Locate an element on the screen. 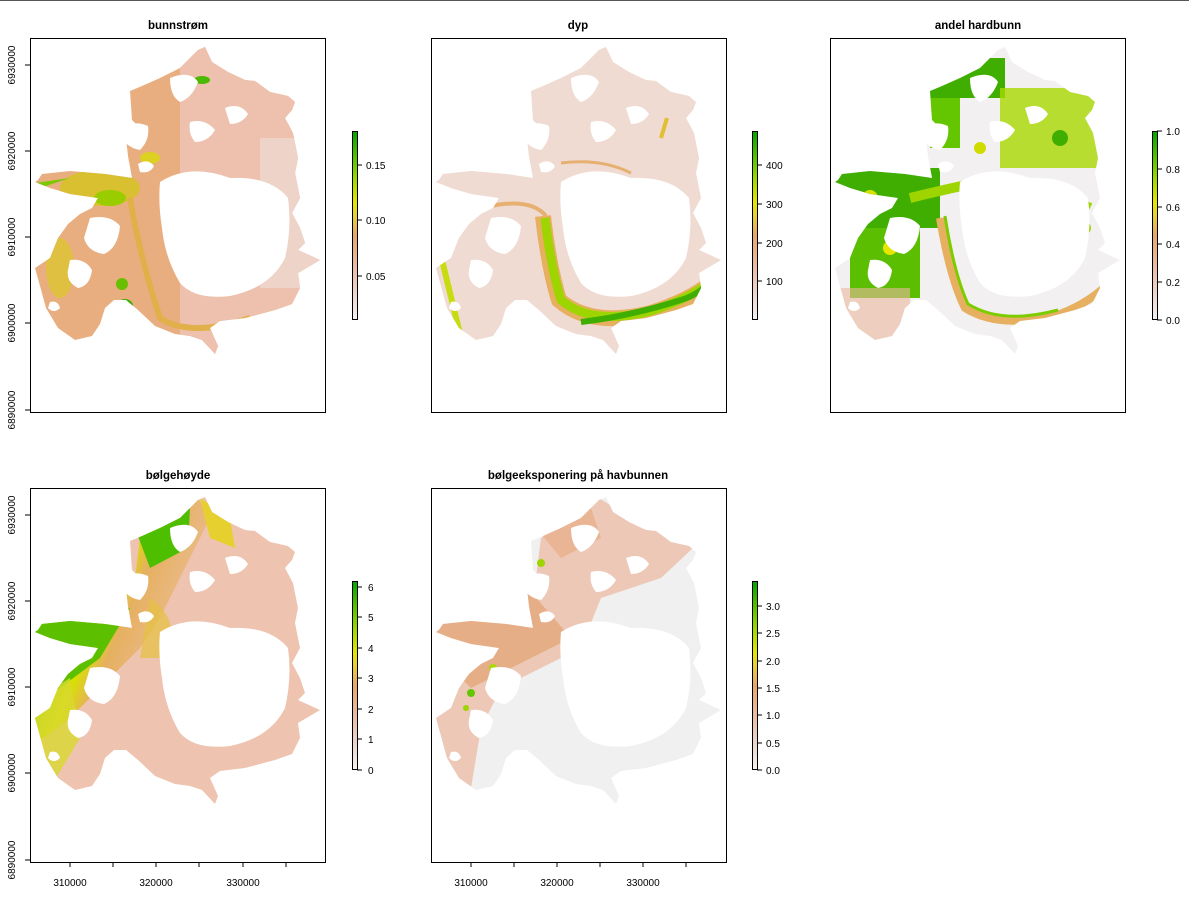  map-raster-dyp is located at coordinates (578, 200).